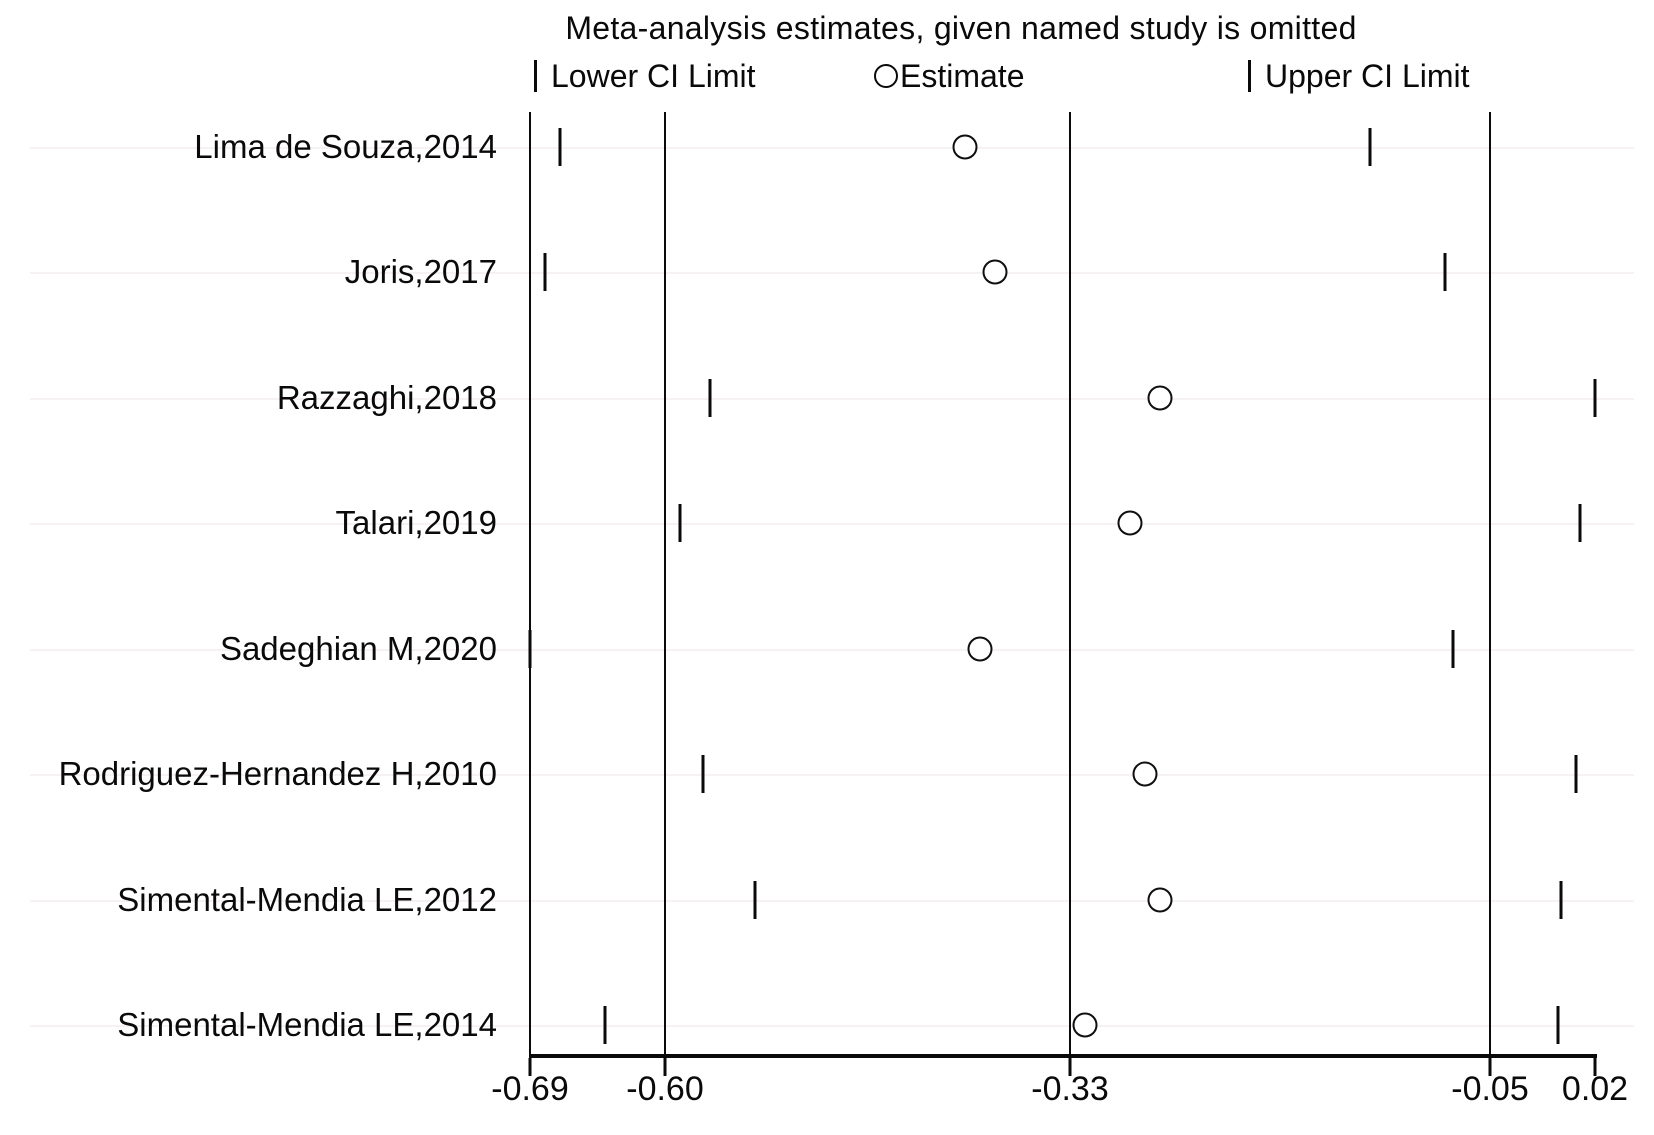 This screenshot has width=1654, height=1135. I want to click on legend-item-estimate: Estimate, so click(949, 76).